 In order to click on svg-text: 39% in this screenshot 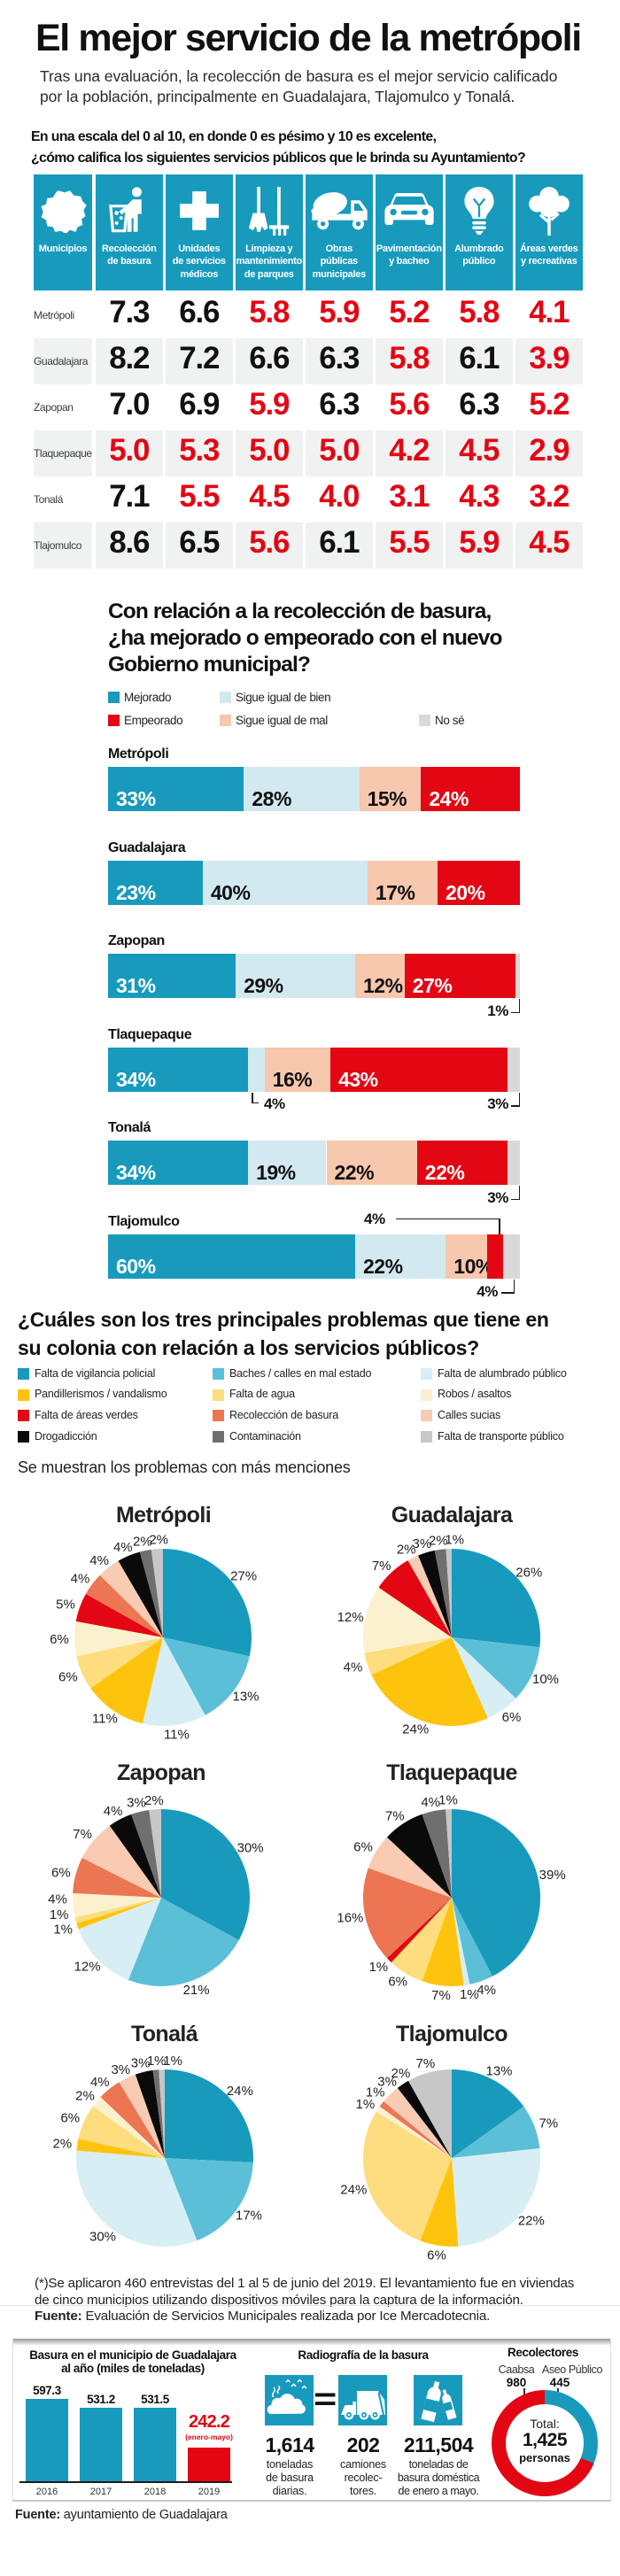, I will do `click(552, 1875)`.